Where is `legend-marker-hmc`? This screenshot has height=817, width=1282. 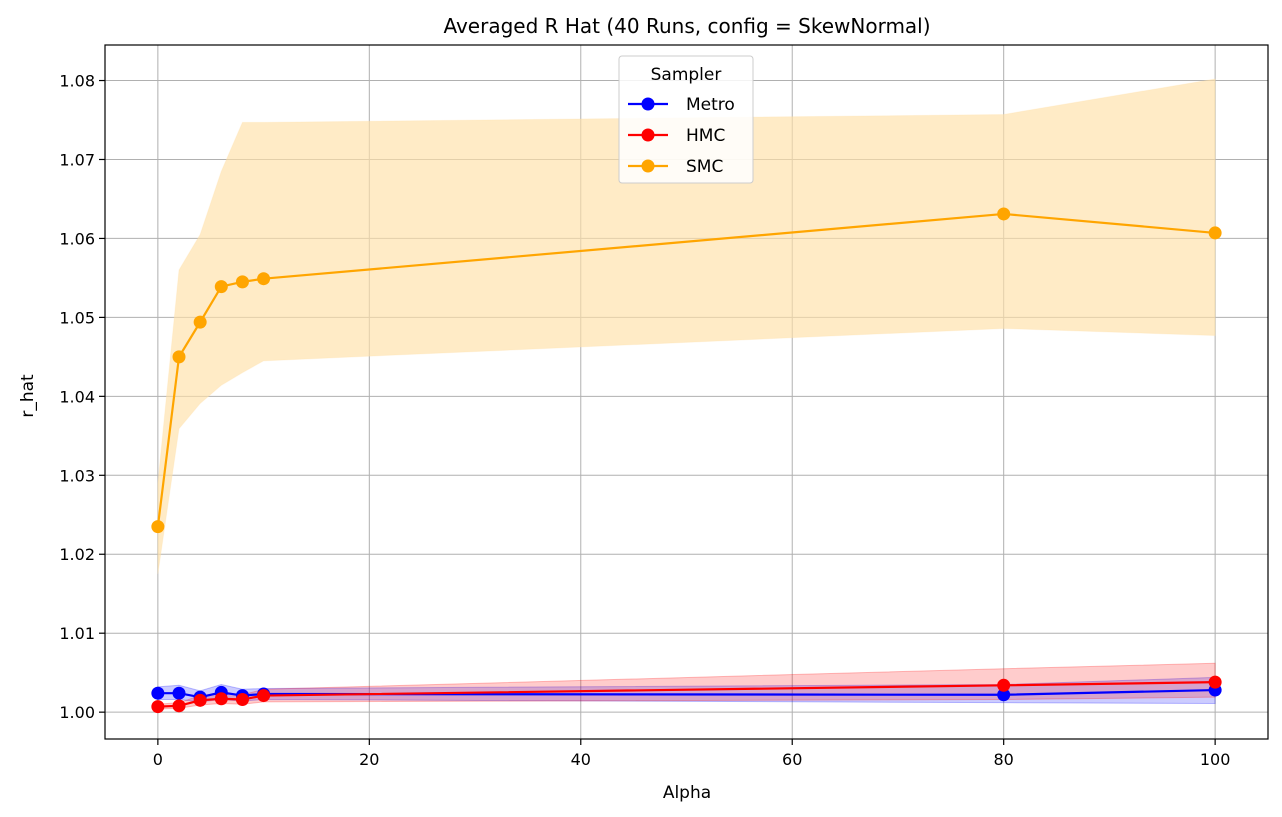
legend-marker-hmc is located at coordinates (648, 135).